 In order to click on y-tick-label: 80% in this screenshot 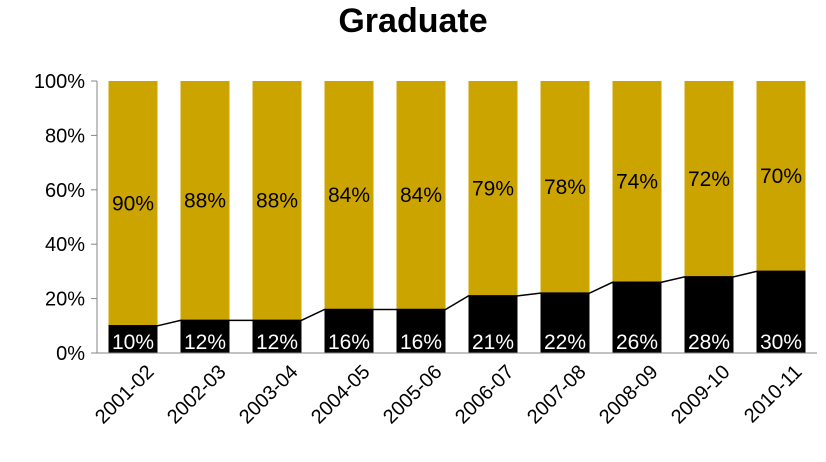, I will do `click(65, 136)`.